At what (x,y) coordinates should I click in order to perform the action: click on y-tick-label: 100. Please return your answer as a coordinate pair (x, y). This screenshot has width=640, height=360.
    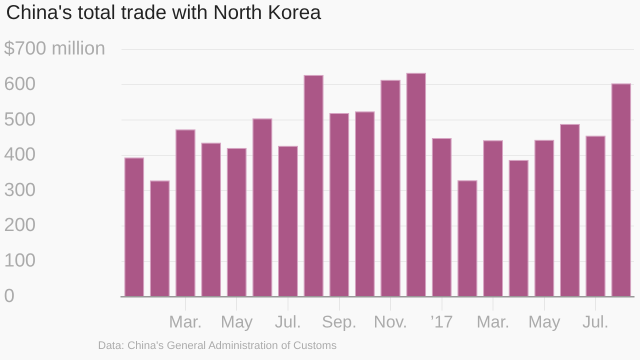
    Looking at the image, I should click on (20, 261).